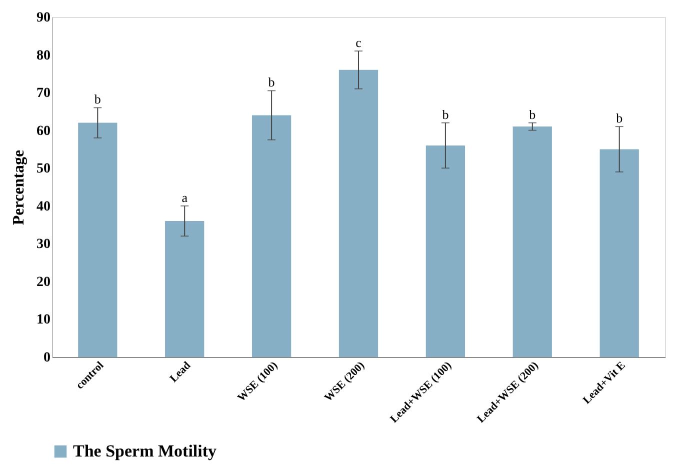  What do you see at coordinates (47, 358) in the screenshot?
I see `y-tick-label: 0` at bounding box center [47, 358].